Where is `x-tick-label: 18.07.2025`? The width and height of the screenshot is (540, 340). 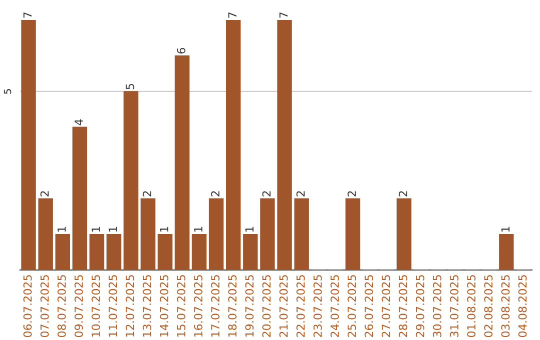
x-tick-label: 18.07.2025 is located at coordinates (232, 306).